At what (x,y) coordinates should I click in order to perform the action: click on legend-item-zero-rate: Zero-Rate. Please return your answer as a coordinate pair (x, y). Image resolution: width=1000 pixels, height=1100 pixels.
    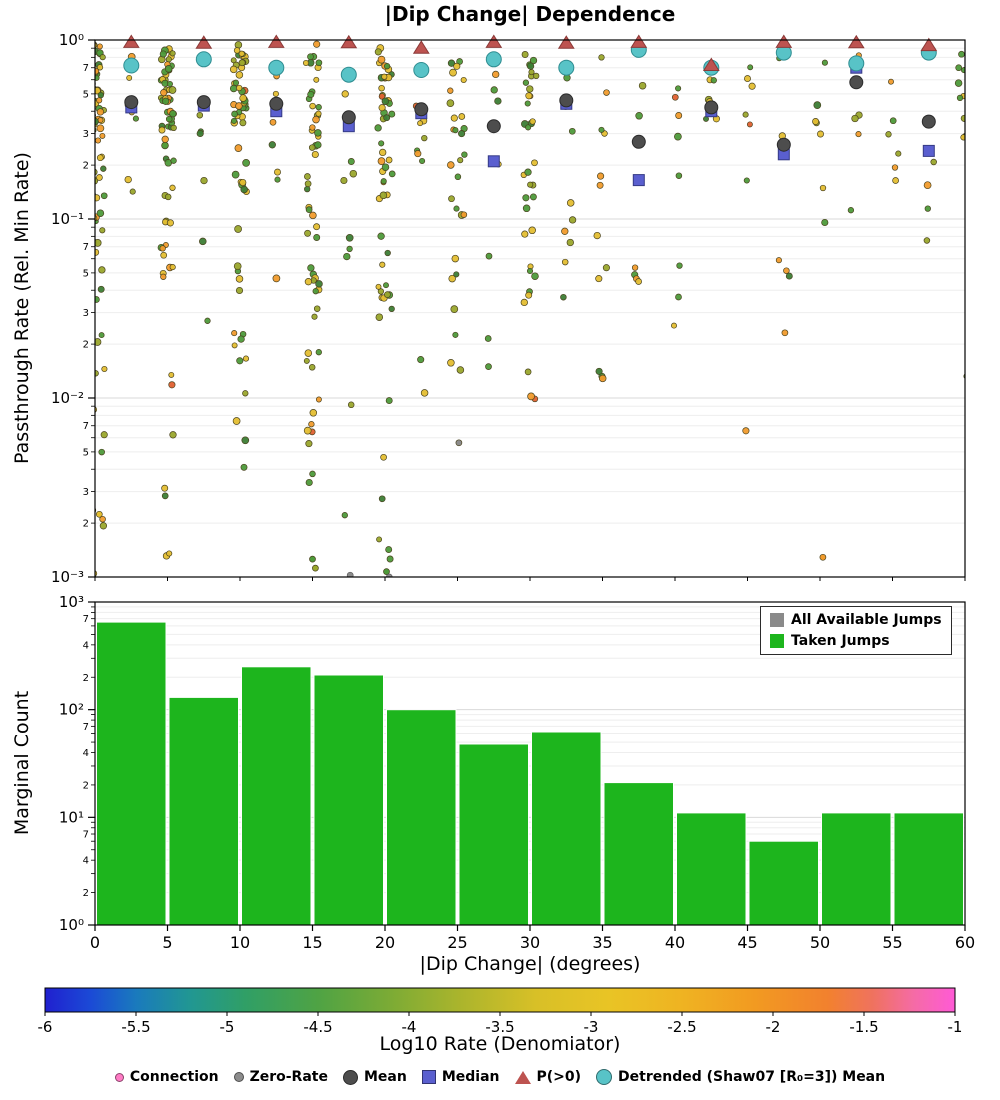
    Looking at the image, I should click on (280, 1077).